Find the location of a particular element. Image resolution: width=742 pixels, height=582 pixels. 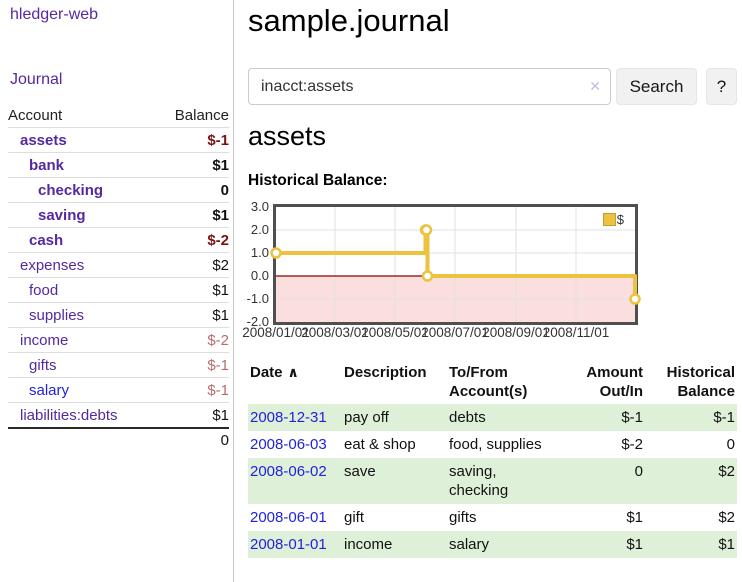

x-axis-tick-label: 2008/01/01 is located at coordinates (276, 332).